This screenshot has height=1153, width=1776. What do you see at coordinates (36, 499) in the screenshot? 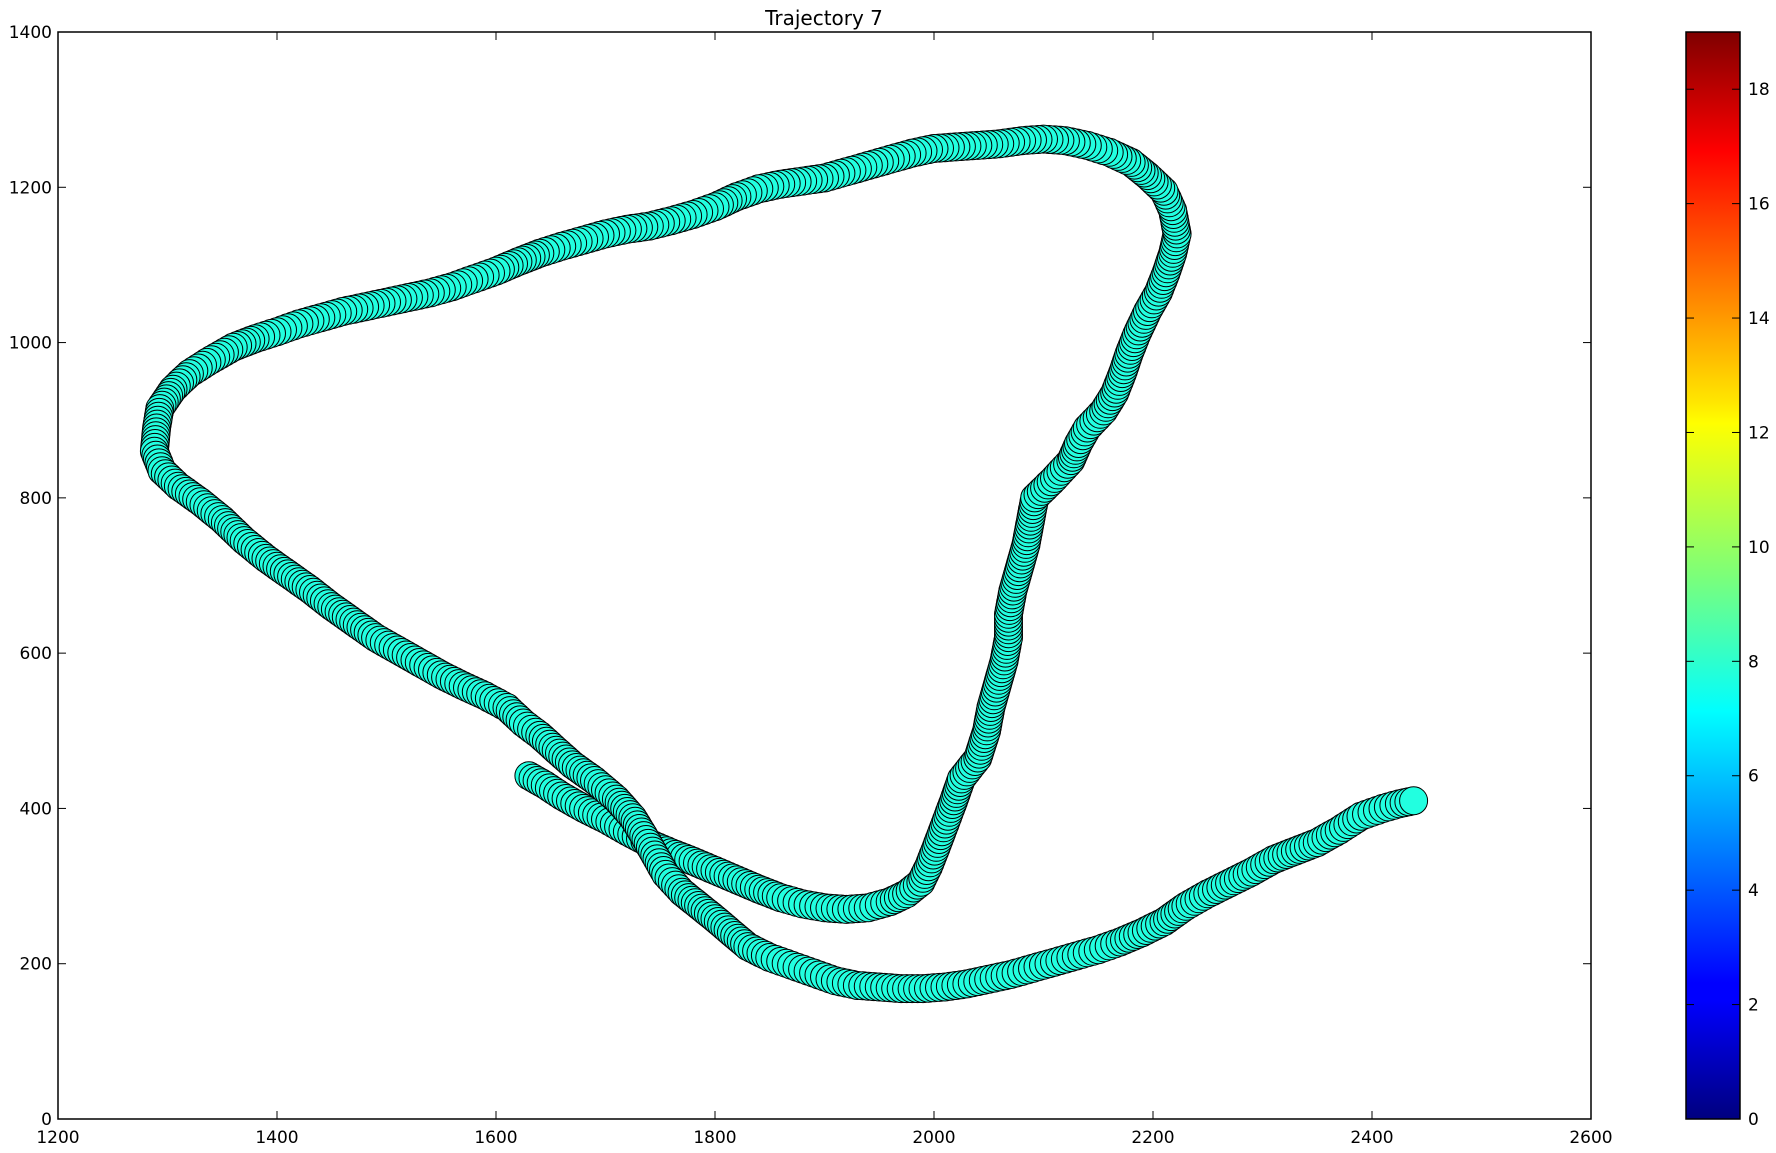
I see `y-tick-label: 800` at bounding box center [36, 499].